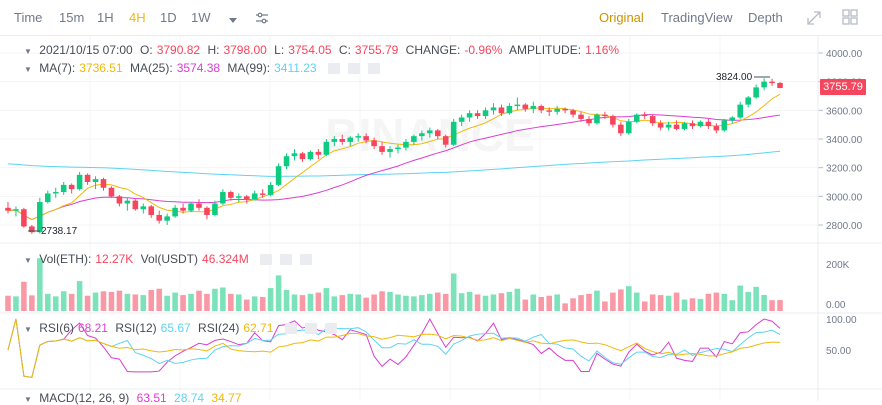 This screenshot has width=882, height=405. What do you see at coordinates (844, 169) in the screenshot?
I see `price-axis-label: 3200.00` at bounding box center [844, 169].